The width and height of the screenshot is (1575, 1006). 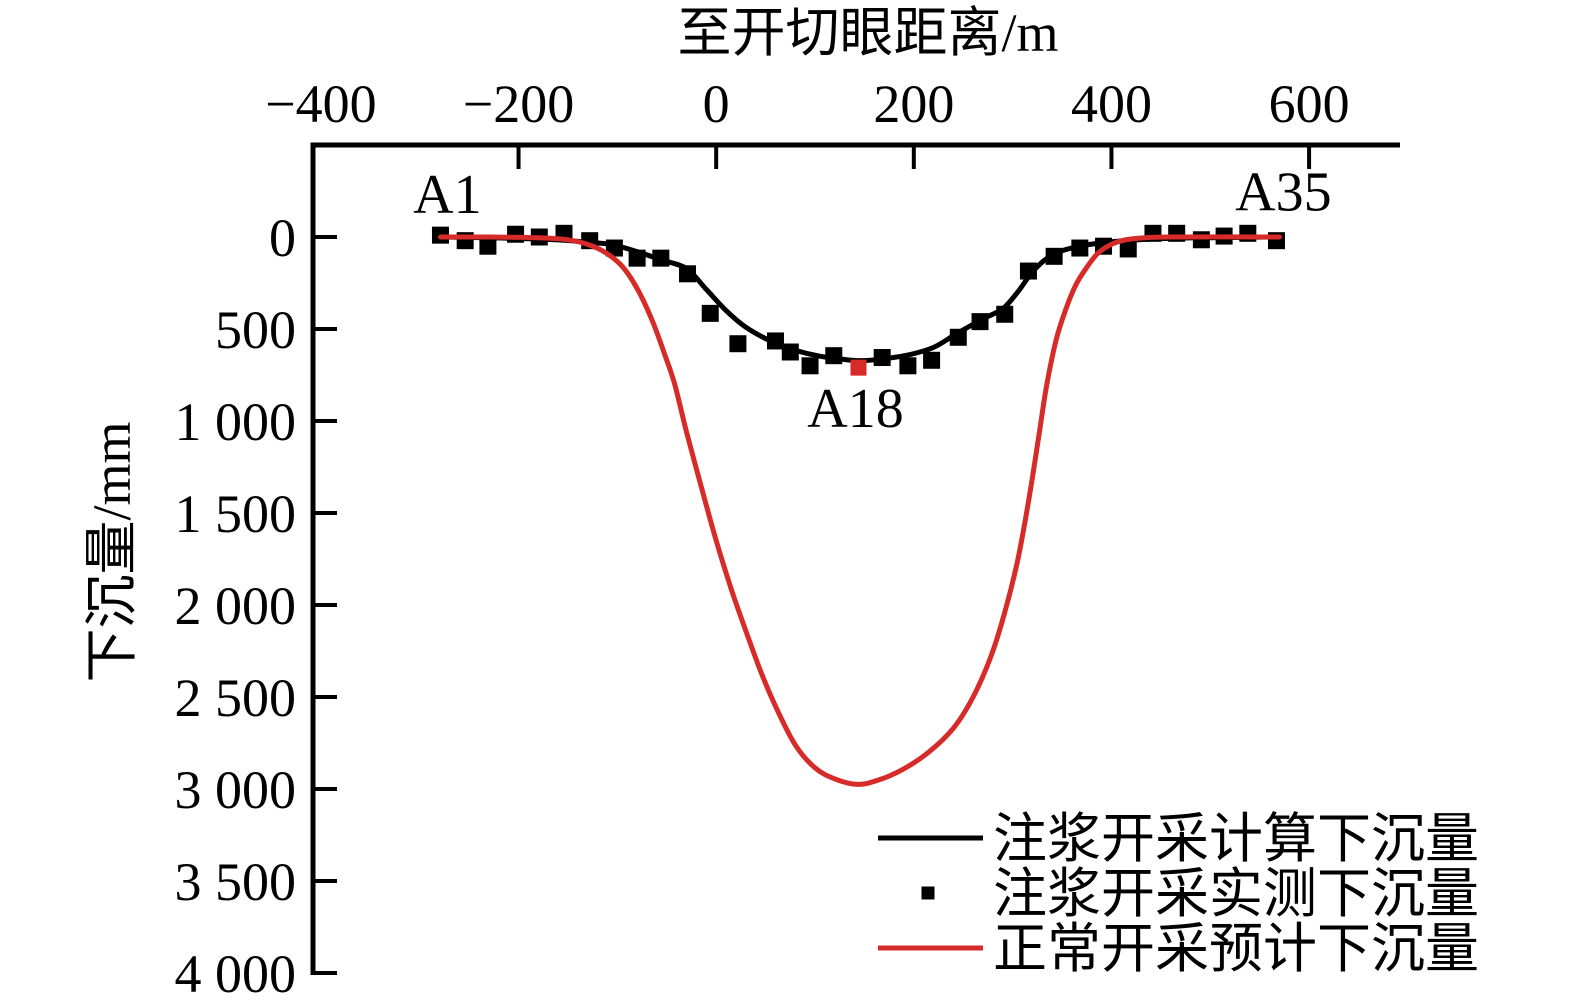 I want to click on x-tick-label: −200, so click(x=518, y=104).